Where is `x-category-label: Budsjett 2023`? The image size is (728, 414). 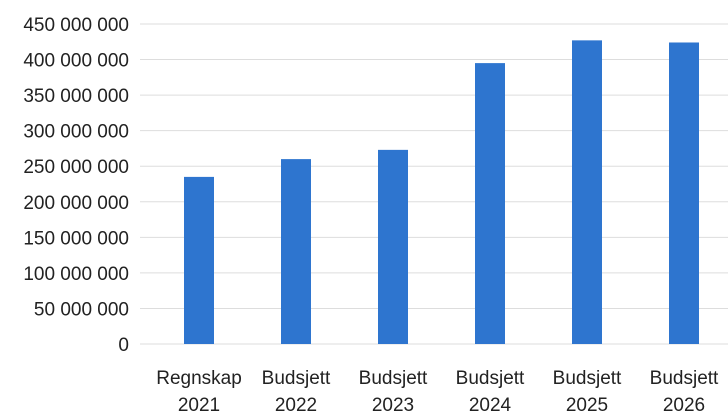
x-category-label: Budsjett 2023 is located at coordinates (393, 391).